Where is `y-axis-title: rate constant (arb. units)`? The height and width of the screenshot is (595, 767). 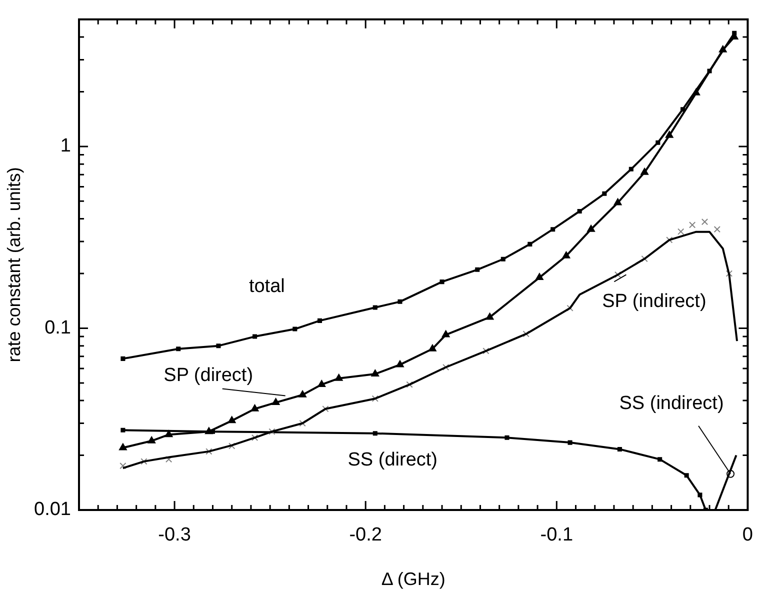 y-axis-title: rate constant (arb. units) is located at coordinates (14, 264).